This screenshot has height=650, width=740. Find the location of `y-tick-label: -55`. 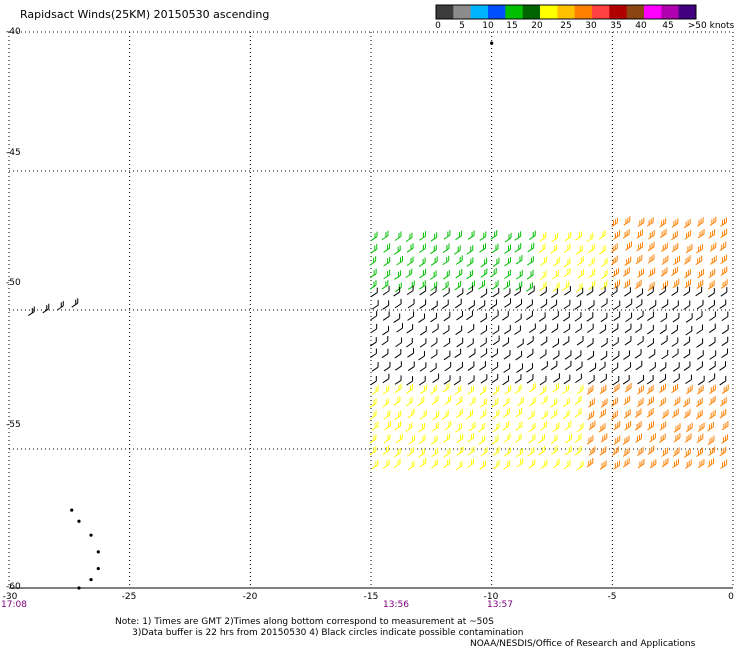

y-tick-label: -55 is located at coordinates (13, 425).